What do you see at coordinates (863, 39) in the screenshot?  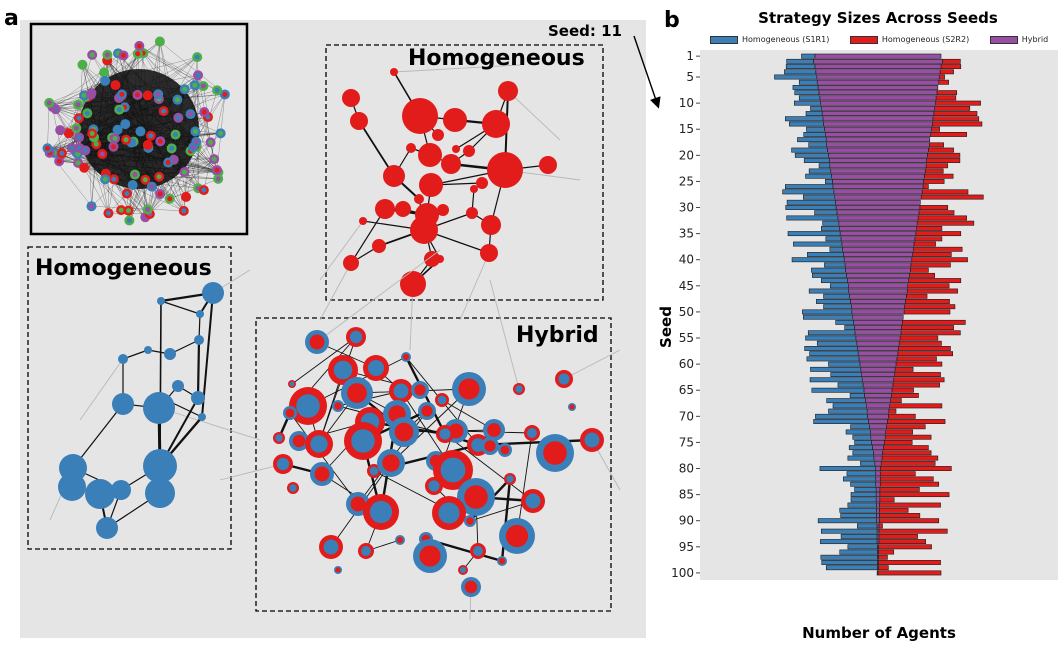 I see `legend-swatch-s2r2` at bounding box center [863, 39].